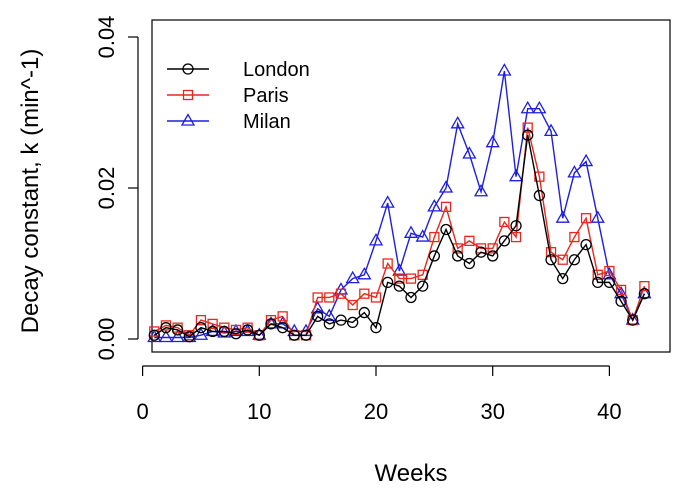 This screenshot has height=498, width=675. Describe the element at coordinates (106, 37) in the screenshot. I see `y-tick-label: 0.04` at that location.